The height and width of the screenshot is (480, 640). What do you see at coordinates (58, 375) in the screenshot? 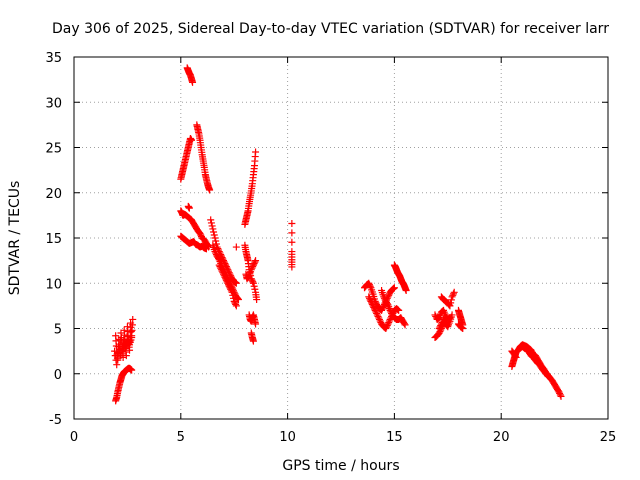
I see `y-tick-label: 0` at bounding box center [58, 375].